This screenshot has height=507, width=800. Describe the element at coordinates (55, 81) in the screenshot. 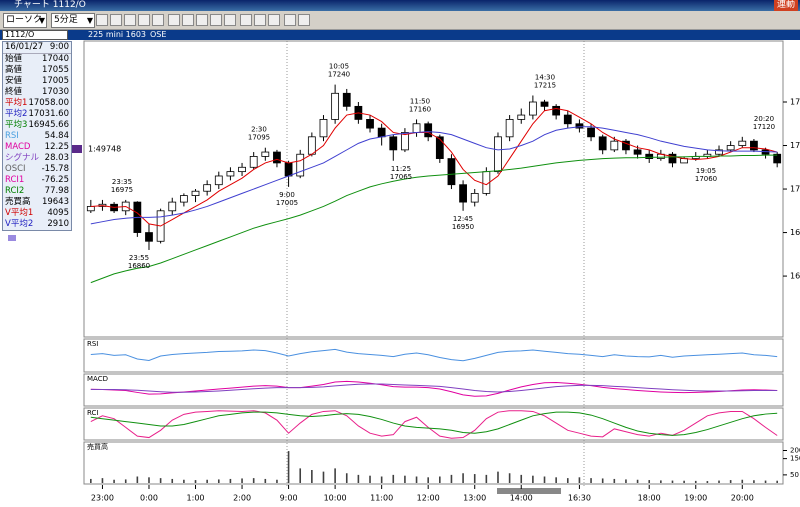

I see `data-value: 17005` at that location.